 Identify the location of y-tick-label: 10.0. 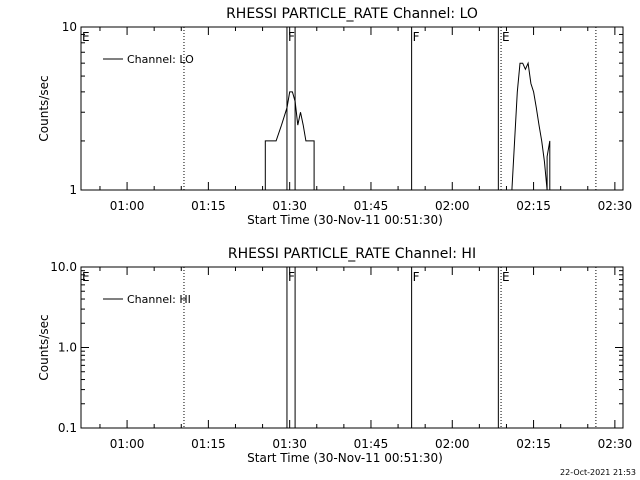
(63, 267).